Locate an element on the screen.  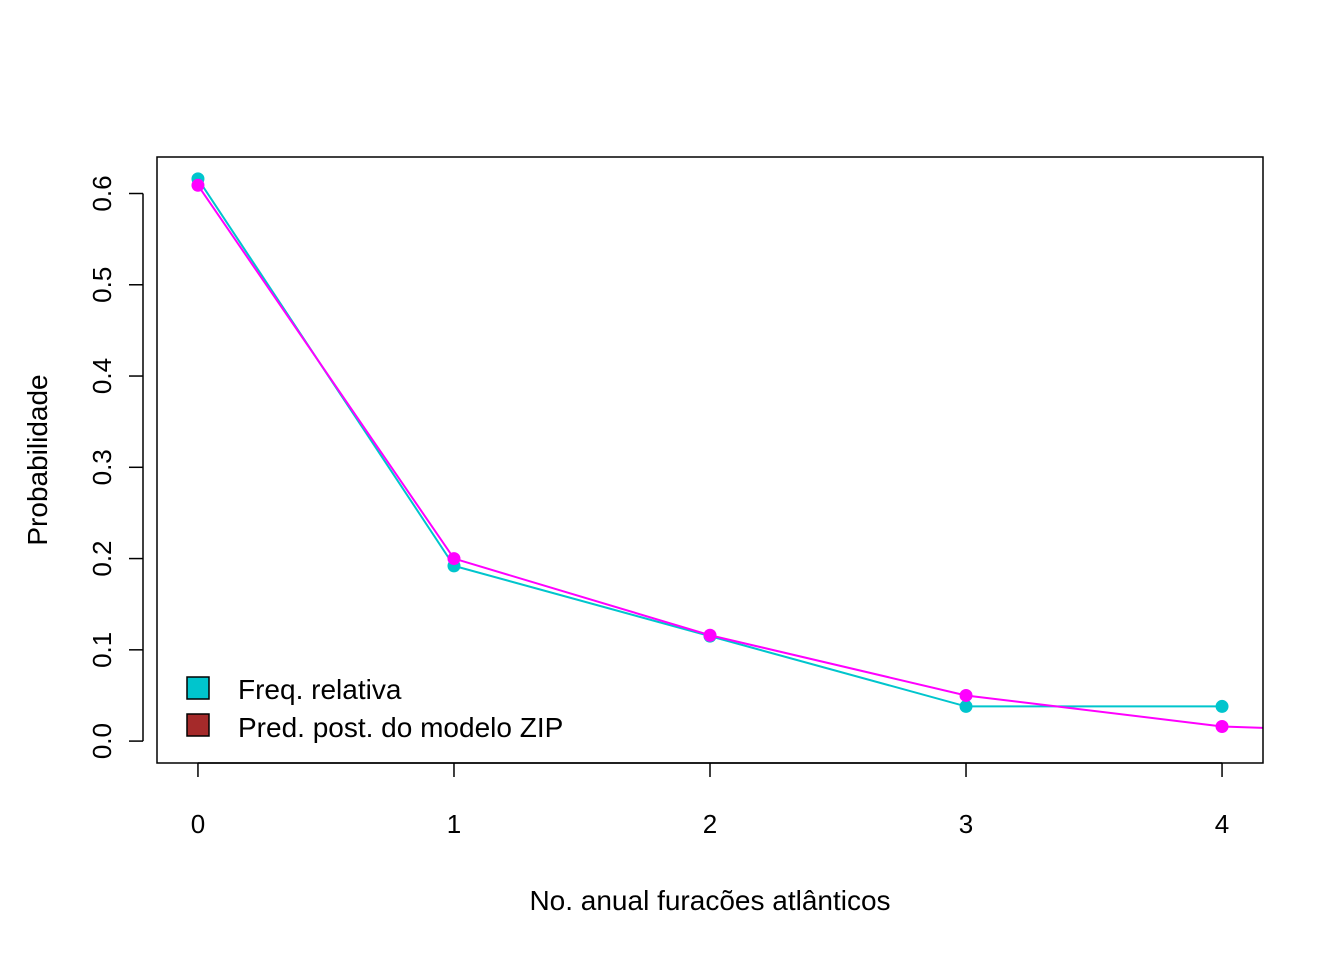
x-tick-label: 0 is located at coordinates (198, 824).